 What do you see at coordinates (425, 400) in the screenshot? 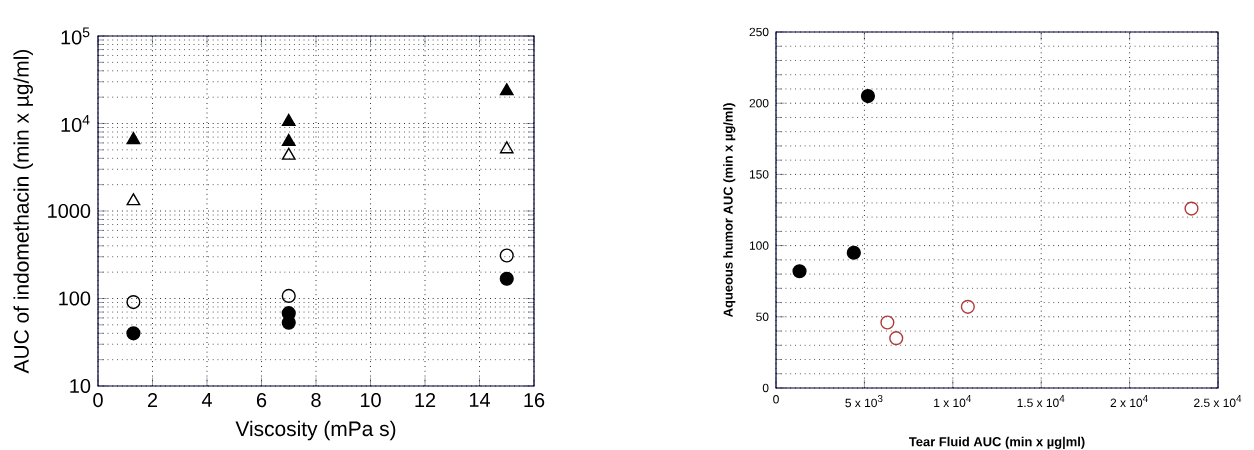
I see `x-tick-label: 12` at bounding box center [425, 400].